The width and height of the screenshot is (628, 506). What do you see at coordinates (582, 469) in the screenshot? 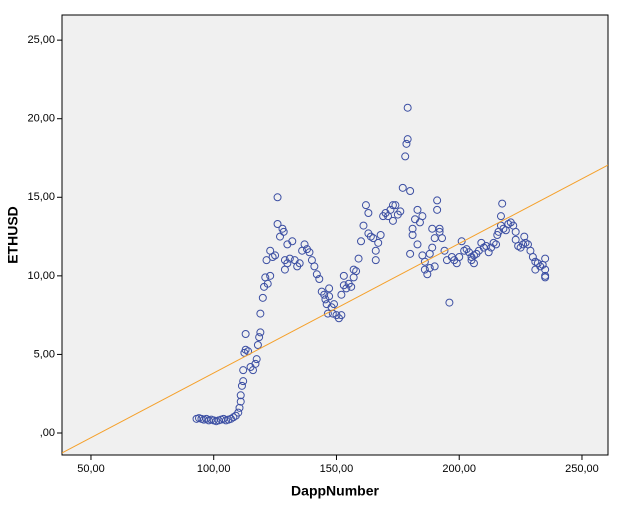
I see `x-tick-label: 250,00` at bounding box center [582, 469].